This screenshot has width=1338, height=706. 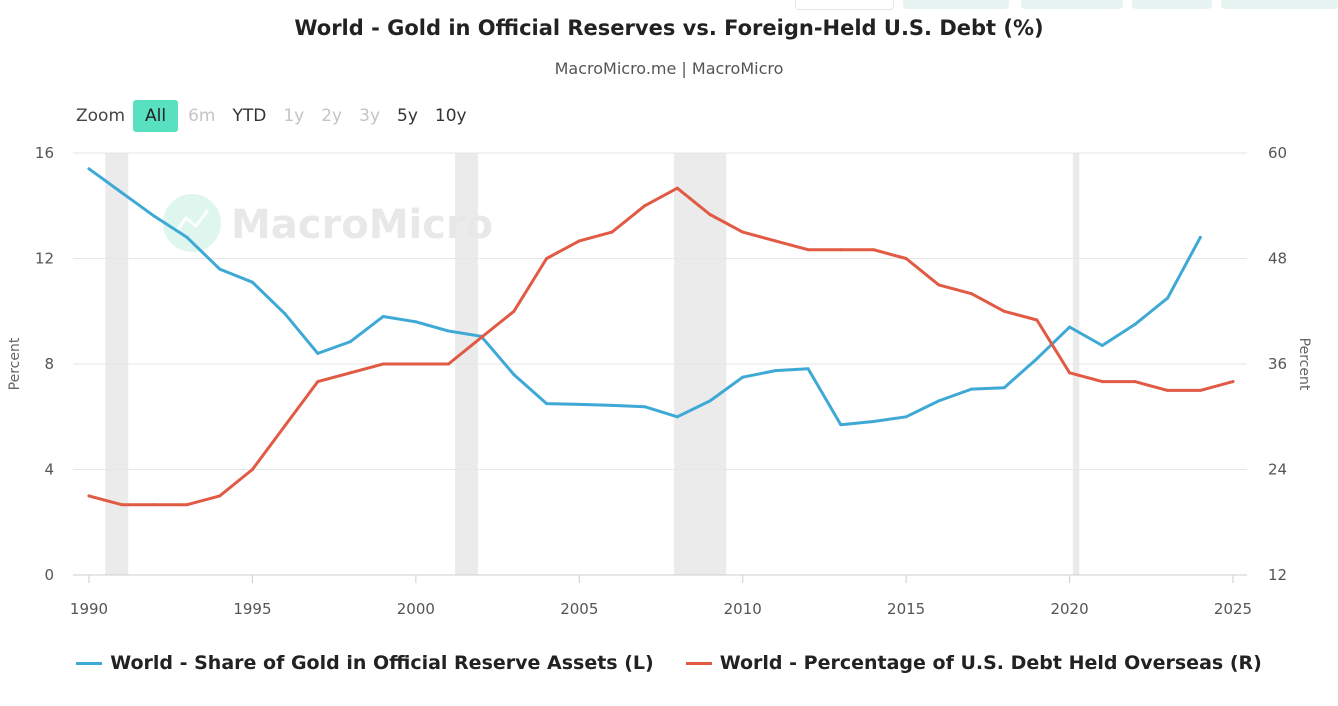 What do you see at coordinates (1304, 364) in the screenshot?
I see `right-axis-title: Percent` at bounding box center [1304, 364].